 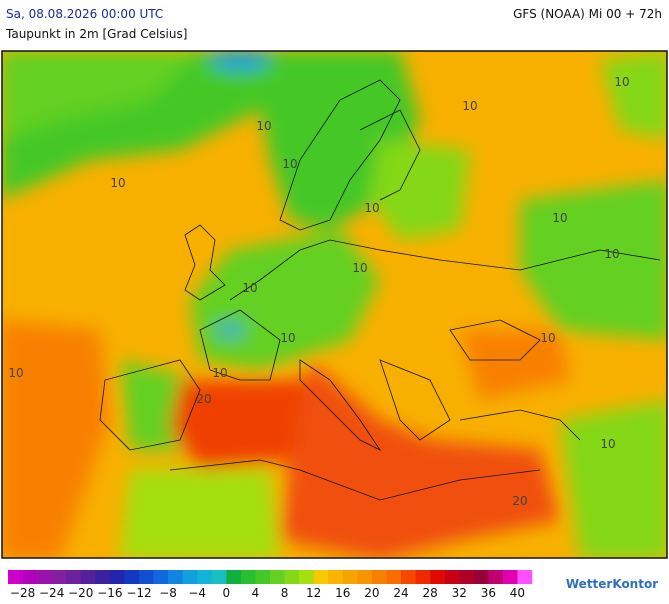 I want to click on colorbar-label: 12, so click(x=313, y=593).